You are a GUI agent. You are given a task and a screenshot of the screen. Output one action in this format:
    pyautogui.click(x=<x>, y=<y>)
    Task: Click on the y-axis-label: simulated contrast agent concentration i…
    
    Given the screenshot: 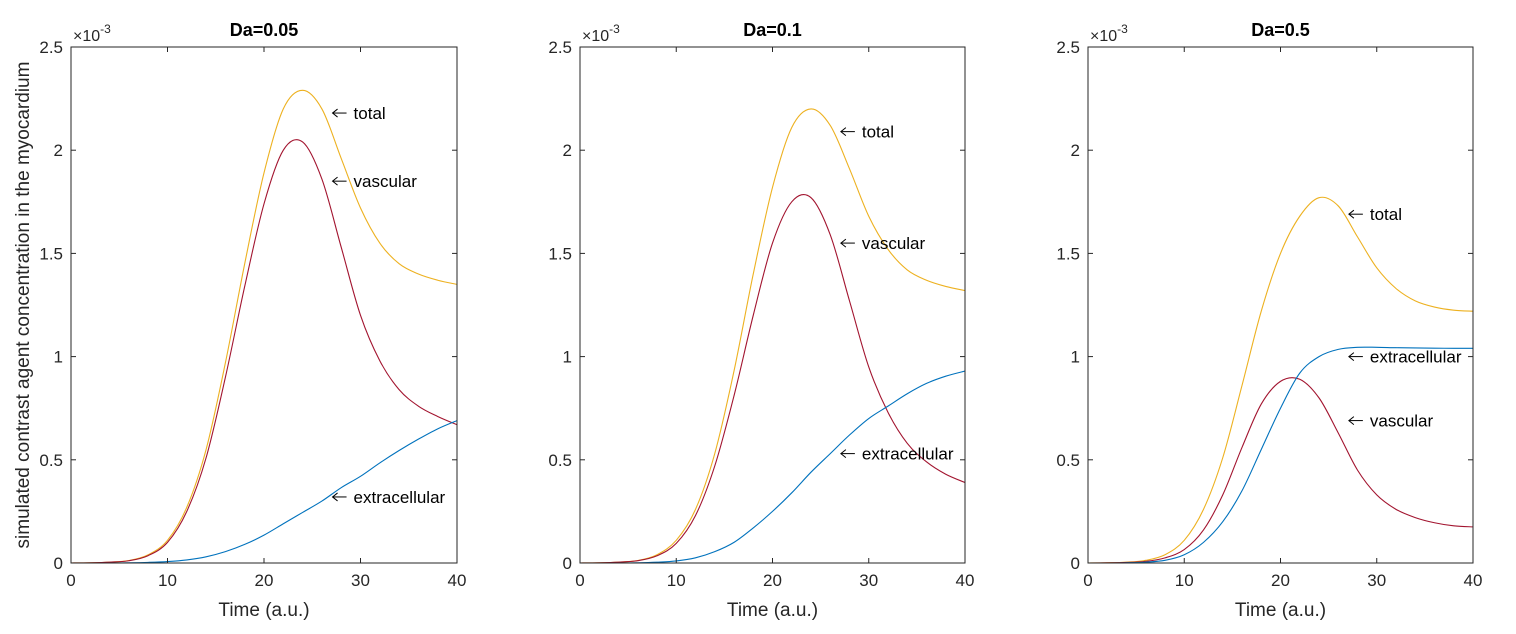 What is the action you would take?
    pyautogui.click(x=23, y=305)
    